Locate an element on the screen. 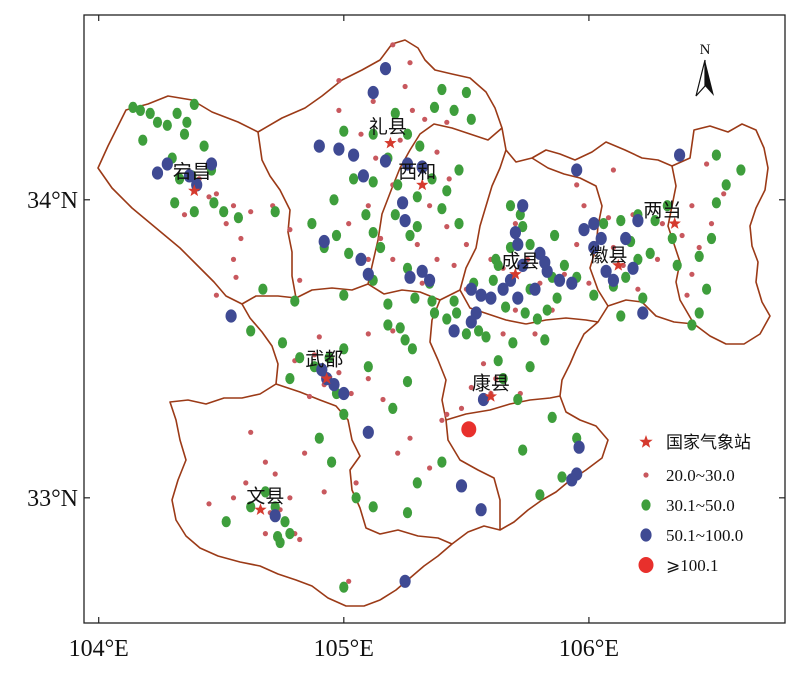  station-star-icon is located at coordinates (422, 184).